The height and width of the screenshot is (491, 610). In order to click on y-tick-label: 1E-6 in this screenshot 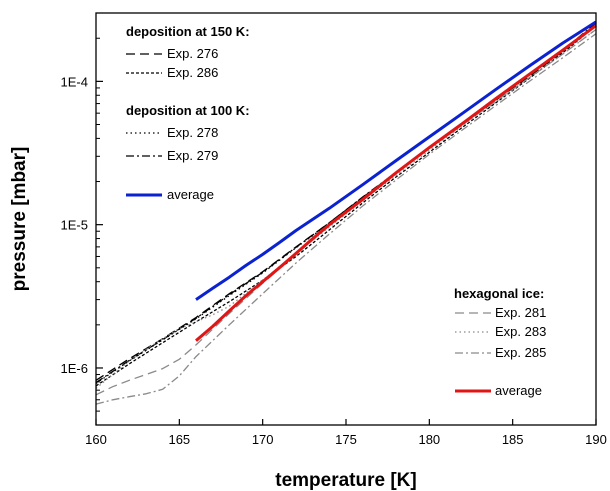, I will do `click(74, 368)`.